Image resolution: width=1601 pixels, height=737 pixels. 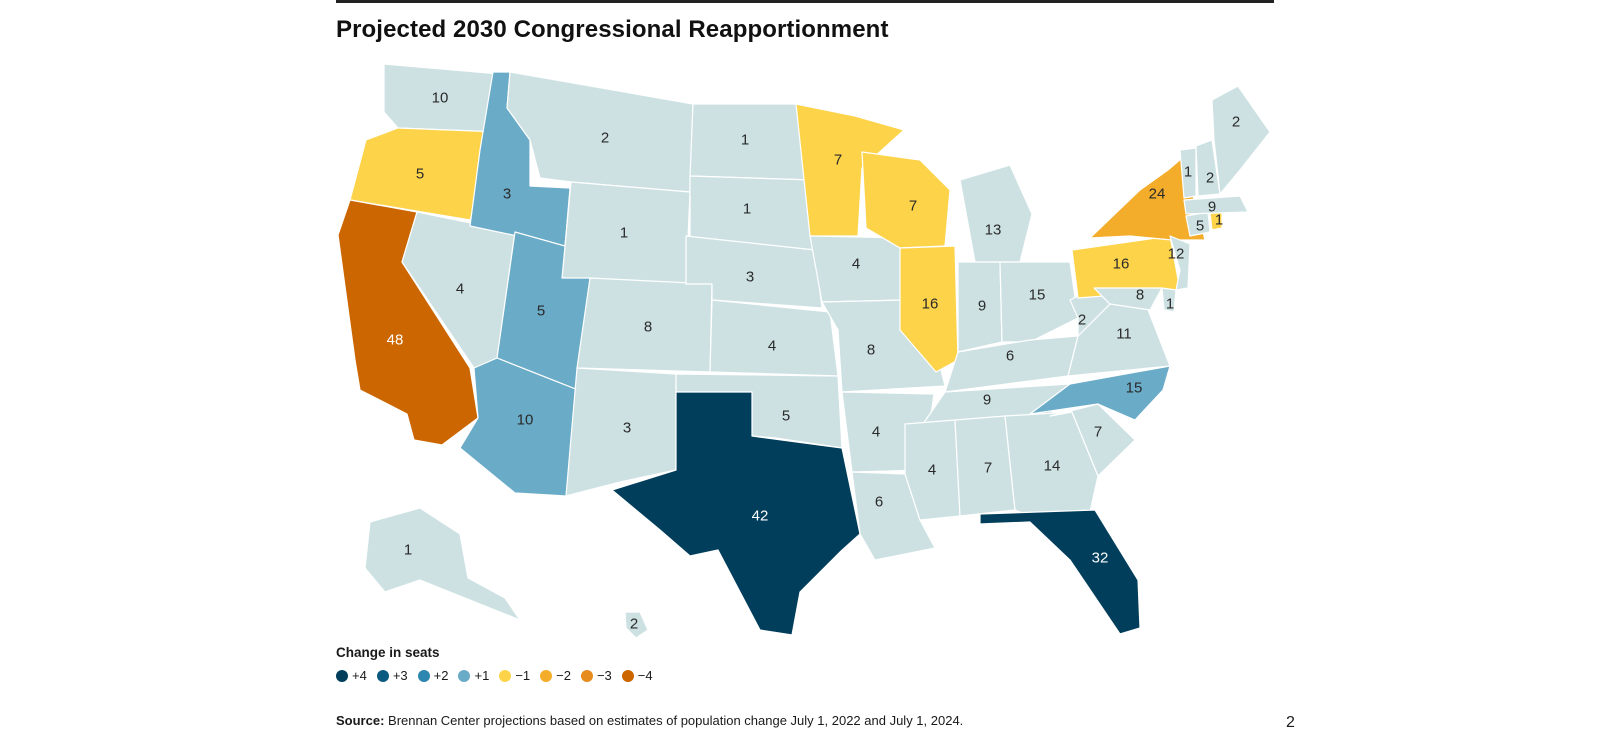 I want to click on seat-label-ks: 4, so click(x=772, y=346).